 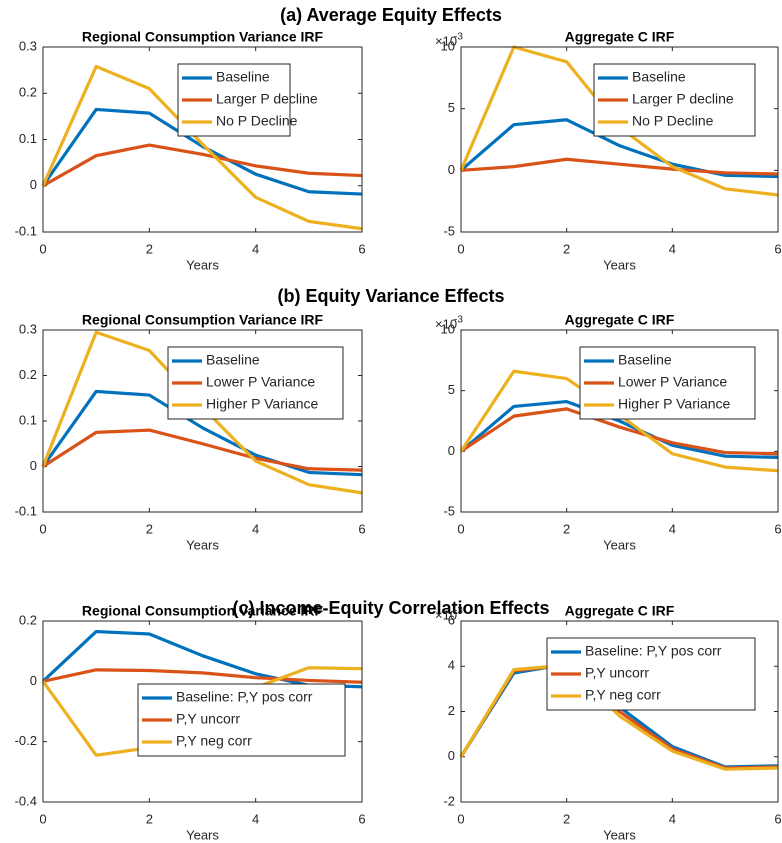 What do you see at coordinates (451, 665) in the screenshot?
I see `y-tick-label: 4` at bounding box center [451, 665].